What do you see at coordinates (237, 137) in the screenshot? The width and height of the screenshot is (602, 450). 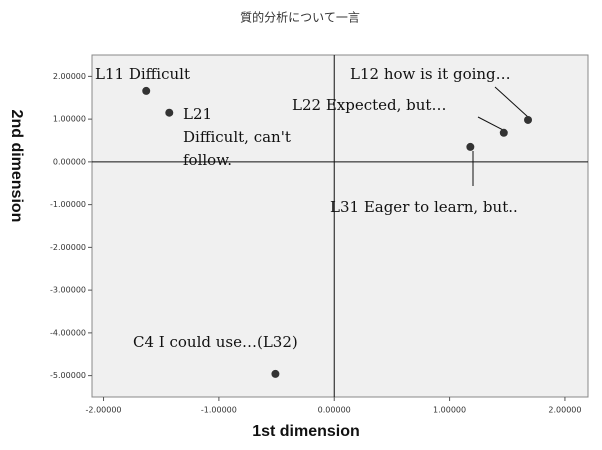 I see `point-label: Difficult, can't` at bounding box center [237, 137].